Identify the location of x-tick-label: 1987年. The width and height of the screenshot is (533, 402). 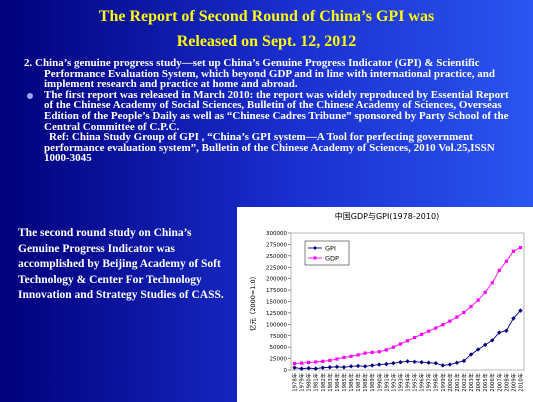
(358, 381).